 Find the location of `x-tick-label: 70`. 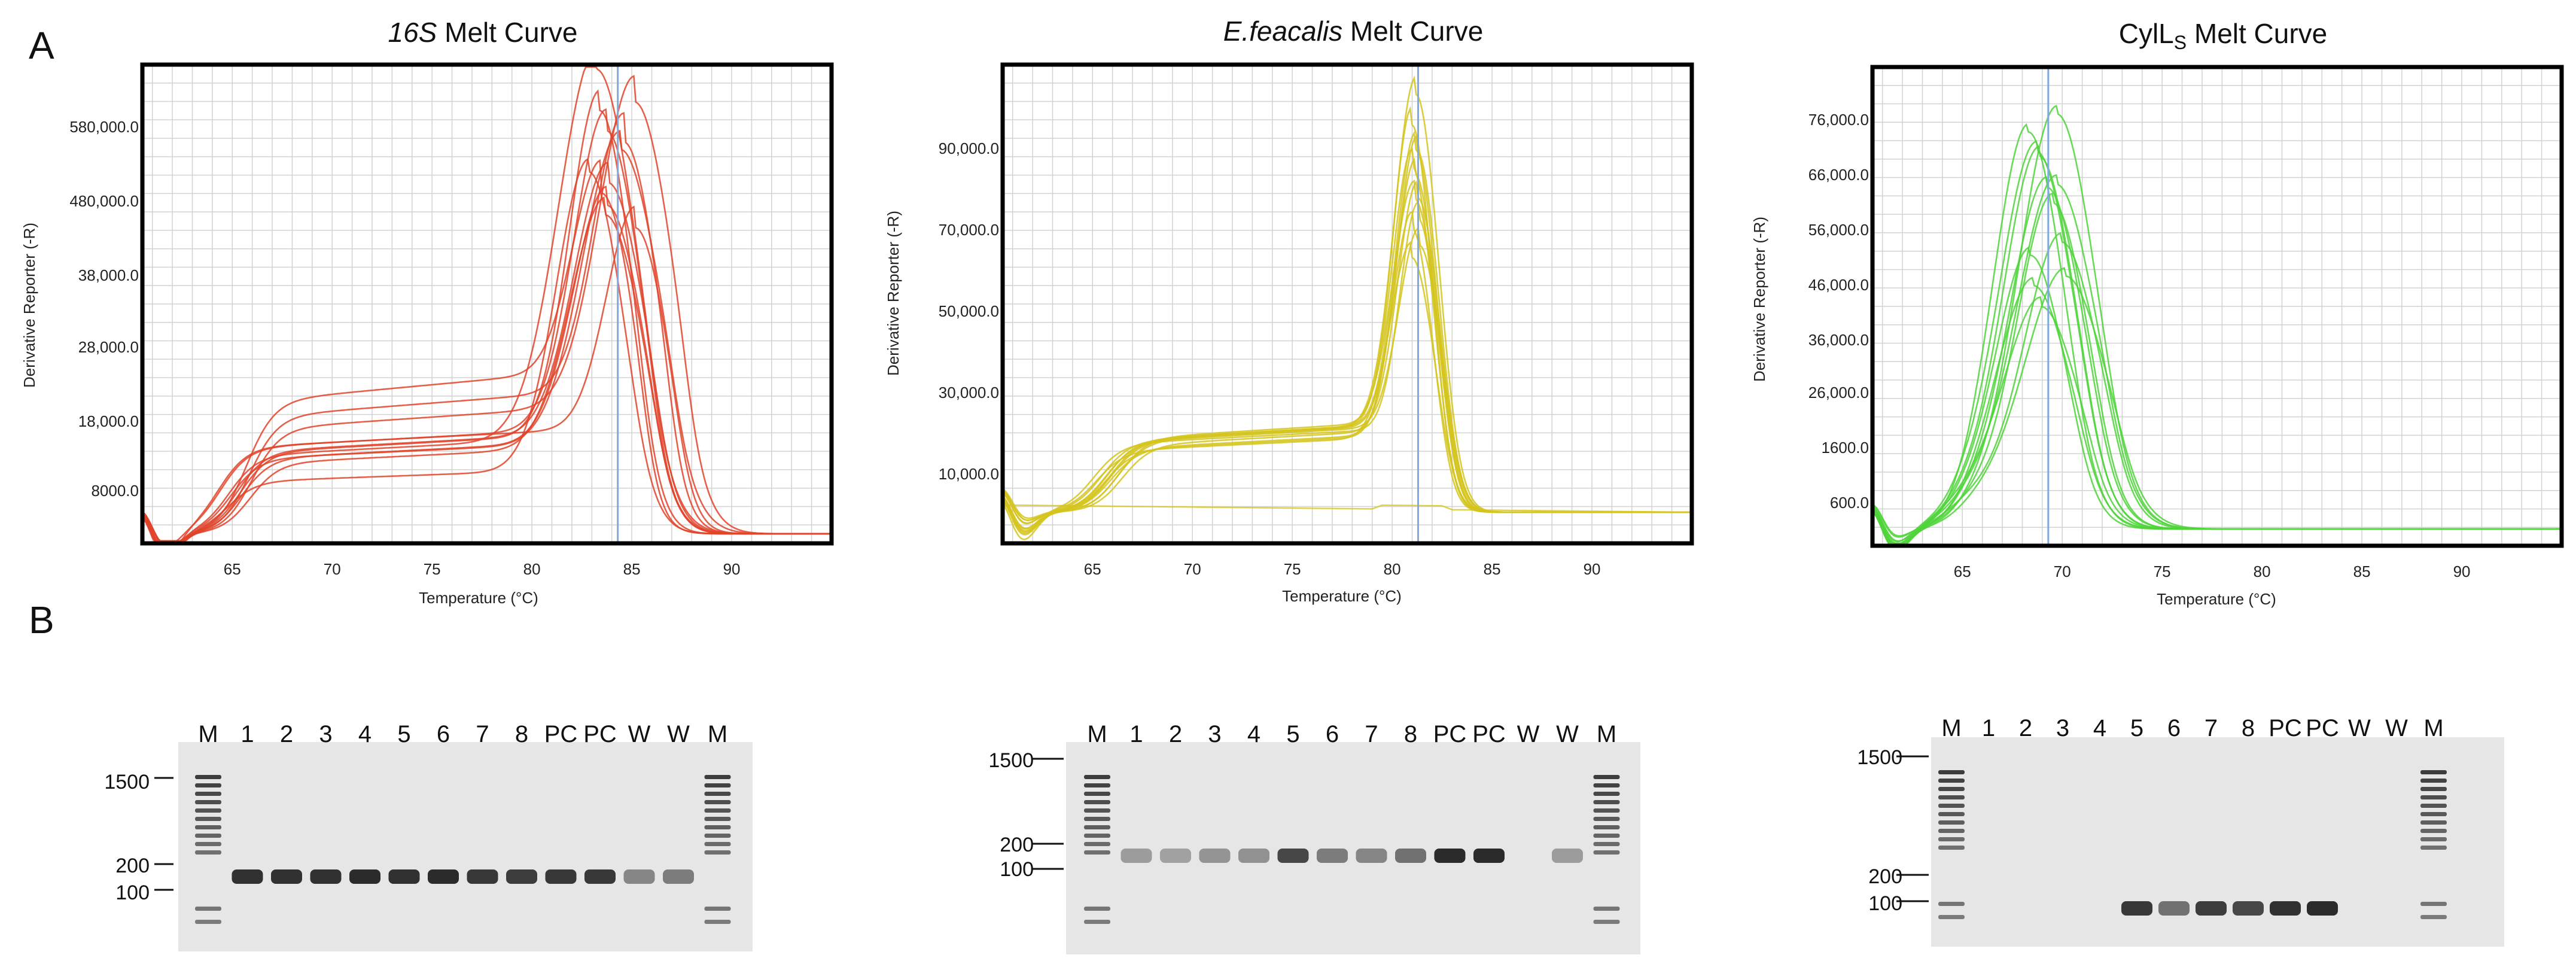

x-tick-label: 70 is located at coordinates (1192, 569).